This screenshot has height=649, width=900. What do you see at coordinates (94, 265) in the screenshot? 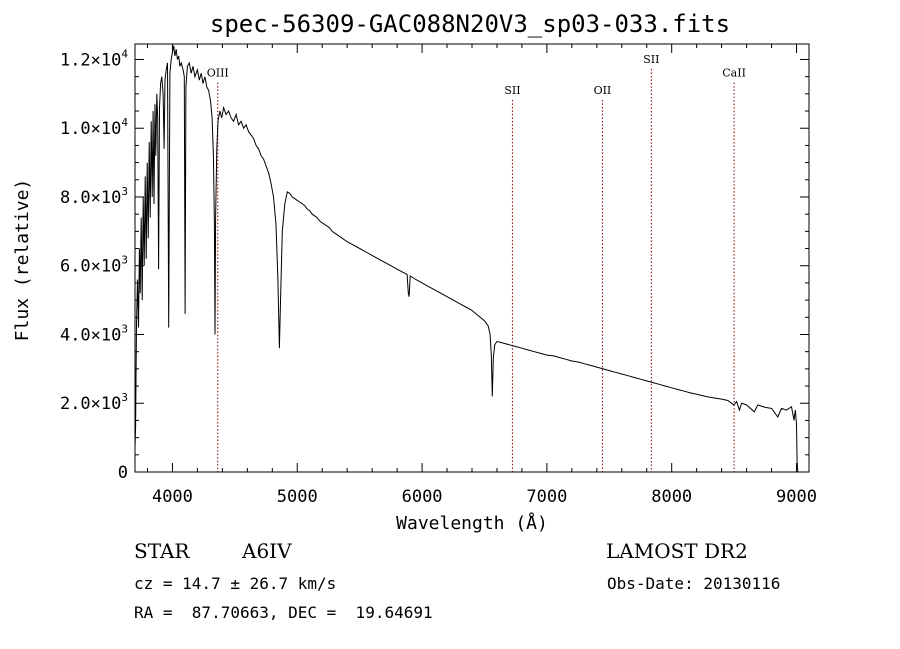
I see `y-tick-label: 6.0×10³` at bounding box center [94, 265].